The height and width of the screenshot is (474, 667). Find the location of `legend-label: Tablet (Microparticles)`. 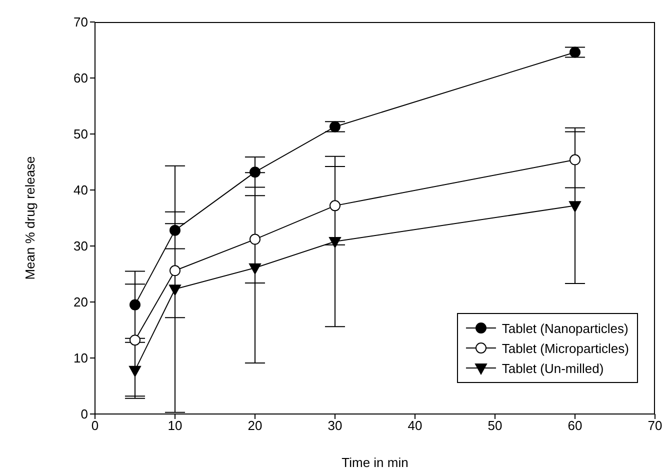

legend-label: Tablet (Microparticles) is located at coordinates (565, 348).